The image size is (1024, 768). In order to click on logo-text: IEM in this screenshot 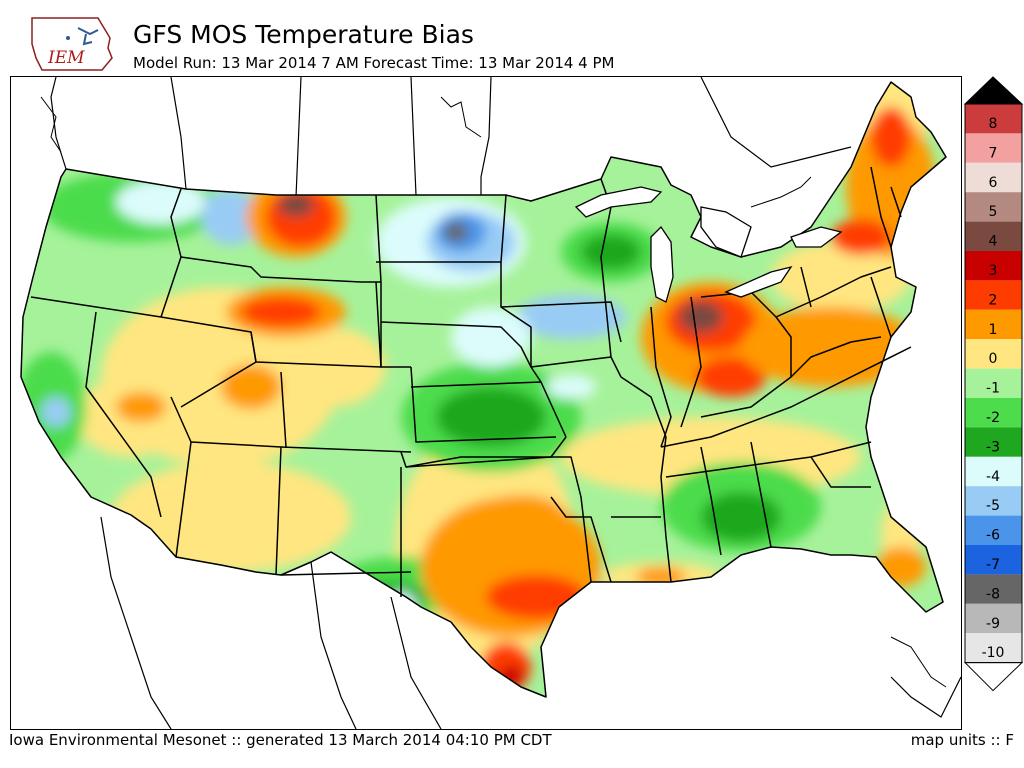, I will do `click(66, 58)`.